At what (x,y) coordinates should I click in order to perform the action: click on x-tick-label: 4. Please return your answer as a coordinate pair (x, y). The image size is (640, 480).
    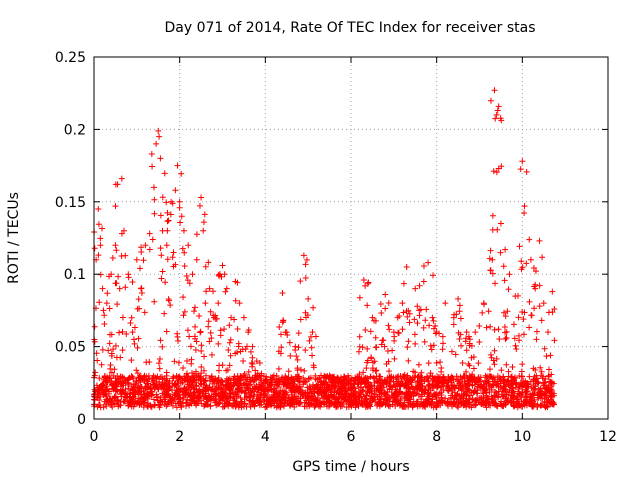
    Looking at the image, I should click on (265, 437).